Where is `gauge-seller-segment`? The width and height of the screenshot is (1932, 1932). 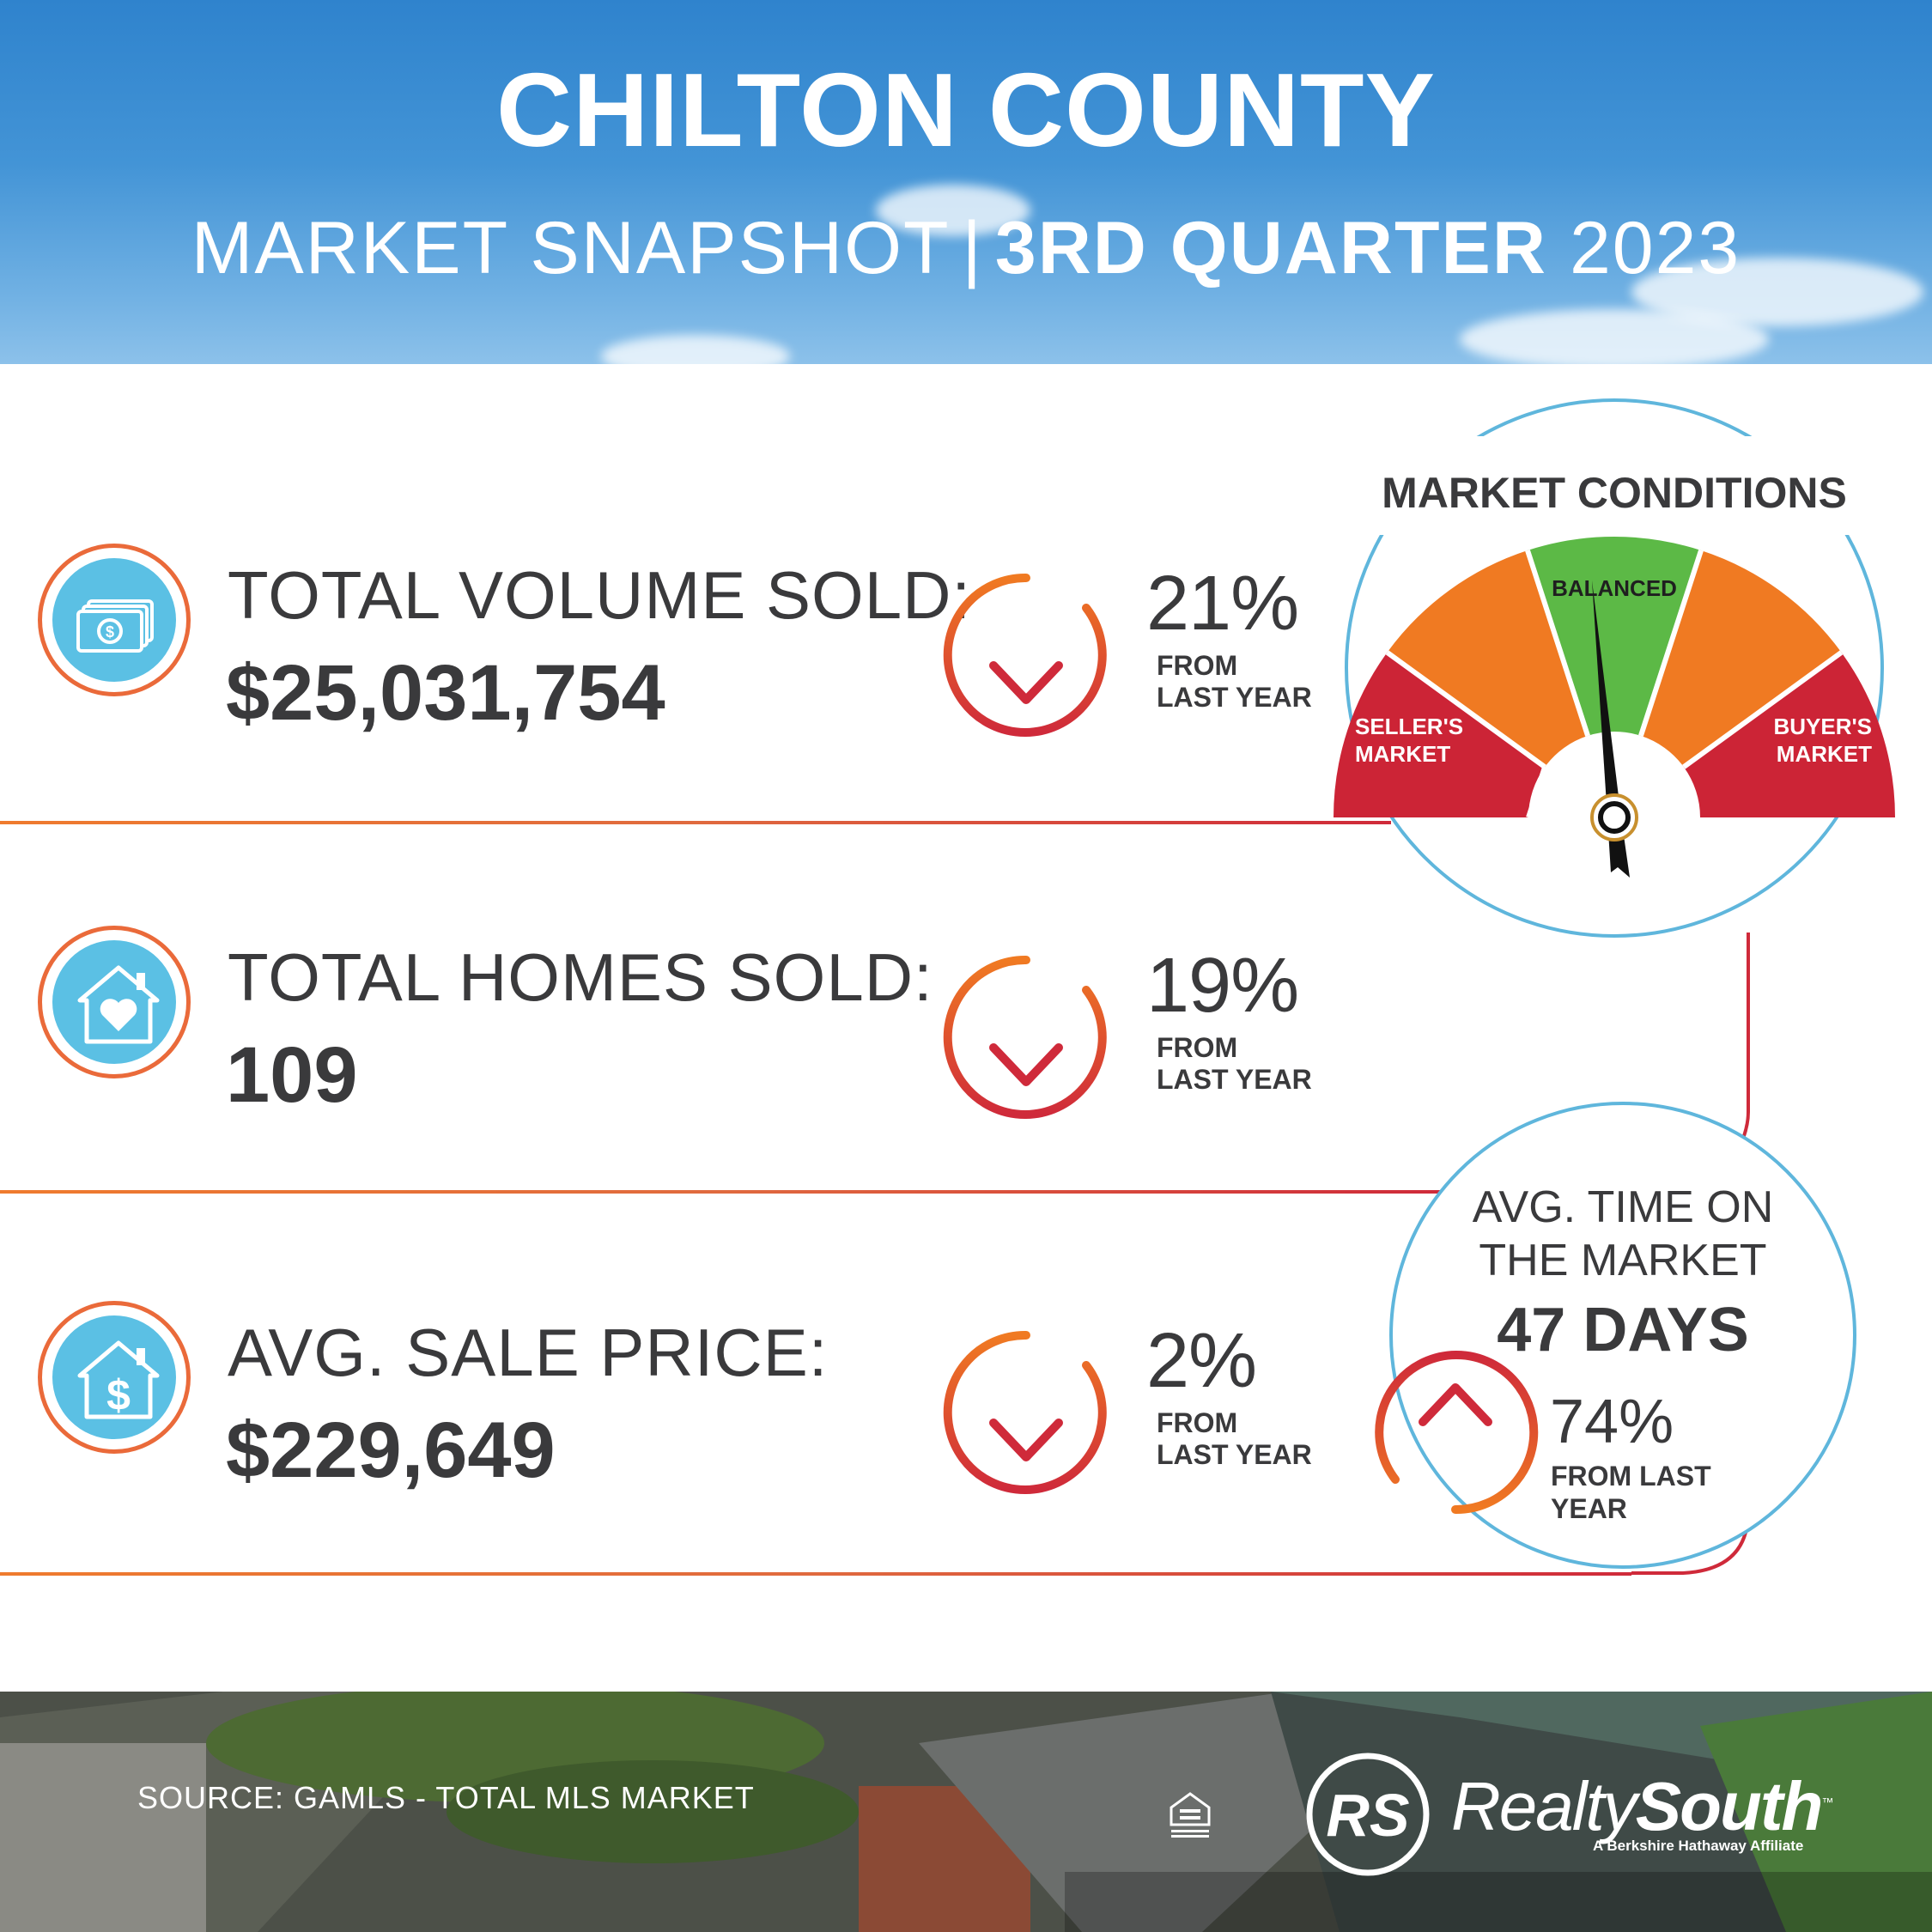
gauge-seller-segment is located at coordinates (1440, 735).